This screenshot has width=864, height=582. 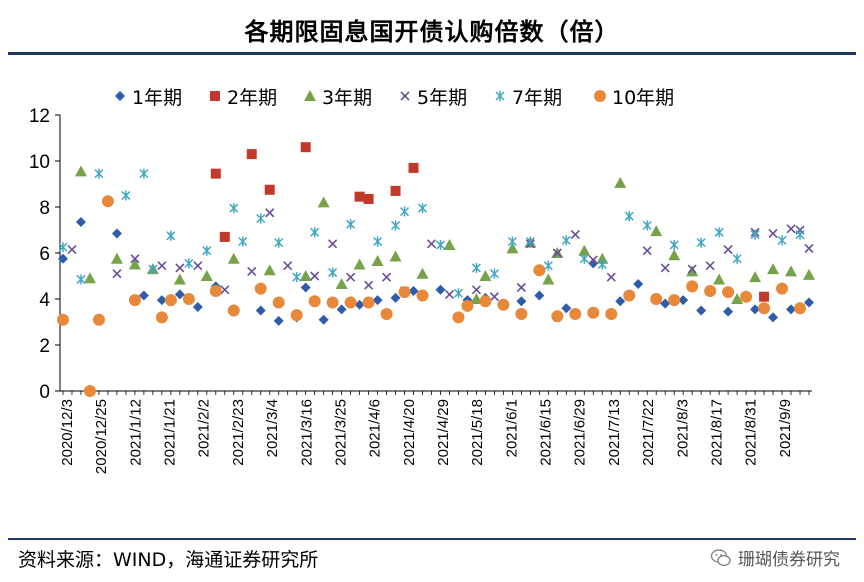 What do you see at coordinates (101, 436) in the screenshot?
I see `x-tick-label: 2020/12/25` at bounding box center [101, 436].